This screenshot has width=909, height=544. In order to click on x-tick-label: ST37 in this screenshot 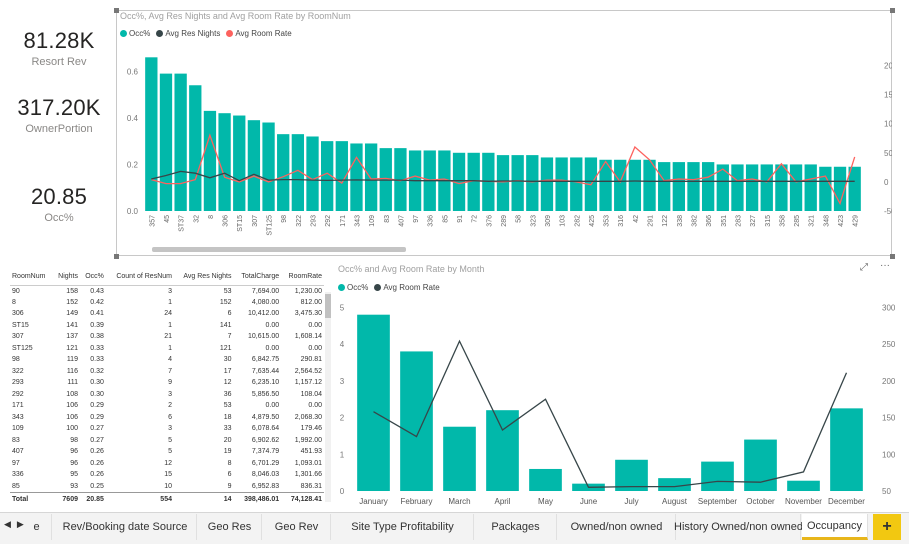, I will do `click(182, 223)`.